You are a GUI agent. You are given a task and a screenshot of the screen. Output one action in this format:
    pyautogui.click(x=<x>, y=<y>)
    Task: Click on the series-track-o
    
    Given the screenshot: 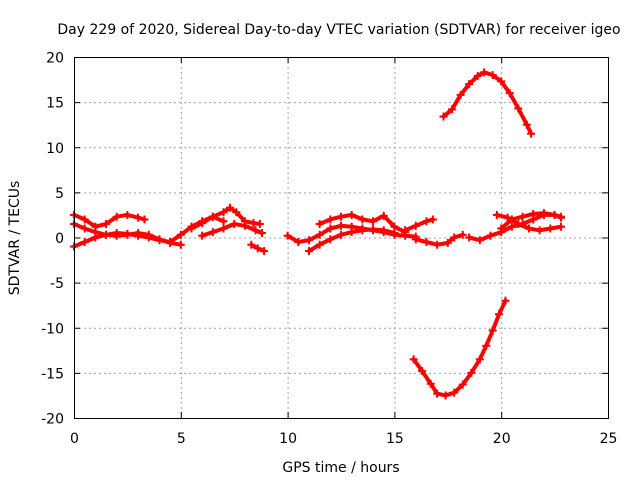 What is the action you would take?
    pyautogui.click(x=487, y=103)
    